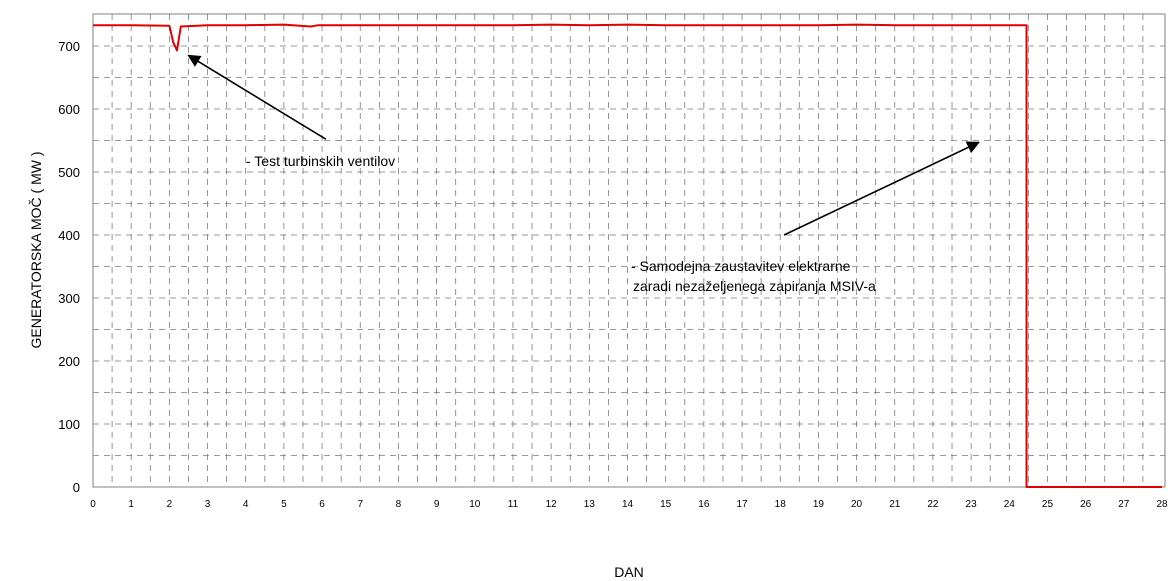 The width and height of the screenshot is (1168, 581). I want to click on x-tick-label: 28, so click(1162, 504).